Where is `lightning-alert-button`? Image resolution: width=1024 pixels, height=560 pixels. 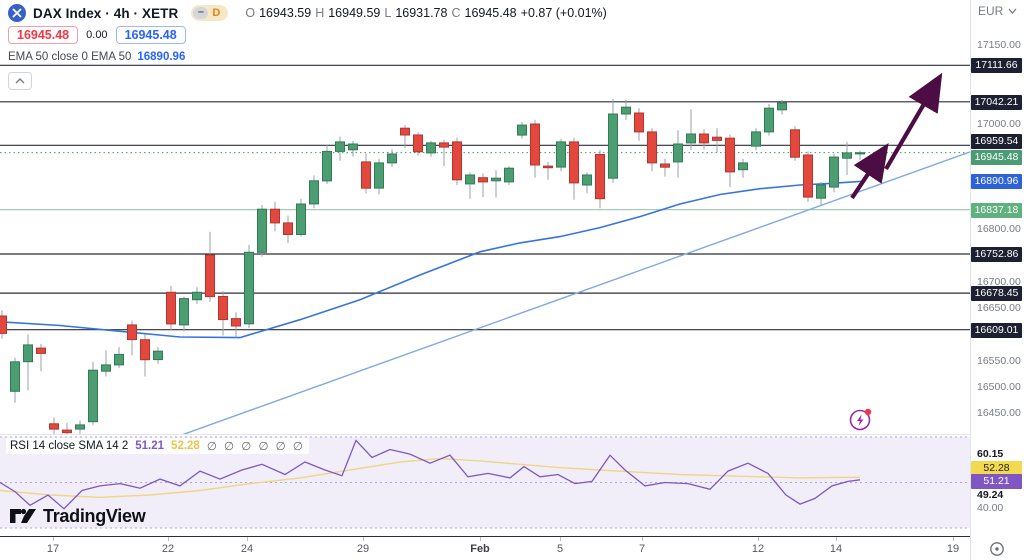
lightning-alert-button is located at coordinates (861, 419).